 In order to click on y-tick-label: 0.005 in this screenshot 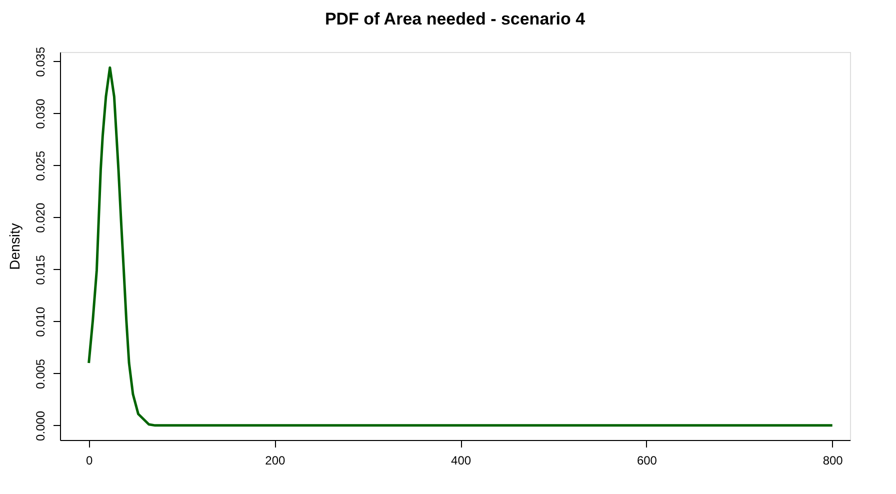, I will do `click(41, 373)`.